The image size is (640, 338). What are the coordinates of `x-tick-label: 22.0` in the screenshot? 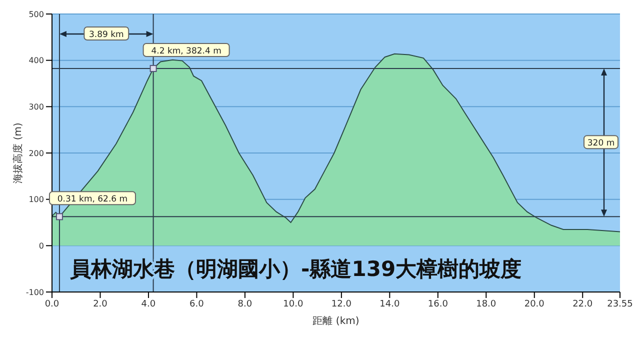 It's located at (582, 304).